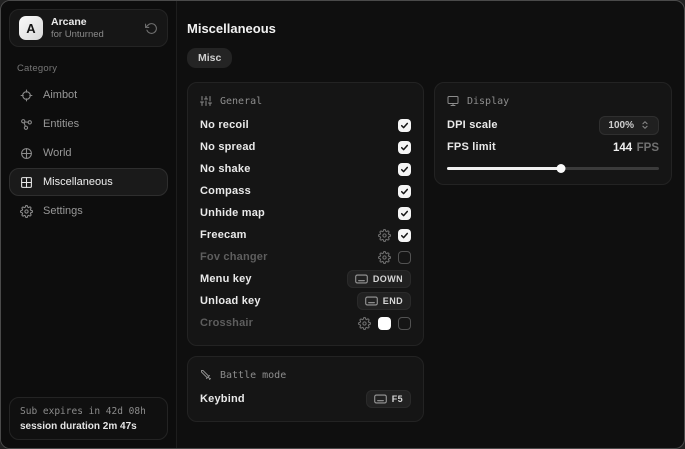 The height and width of the screenshot is (449, 685). I want to click on setting-row-unhide-map: Unhide map, so click(305, 213).